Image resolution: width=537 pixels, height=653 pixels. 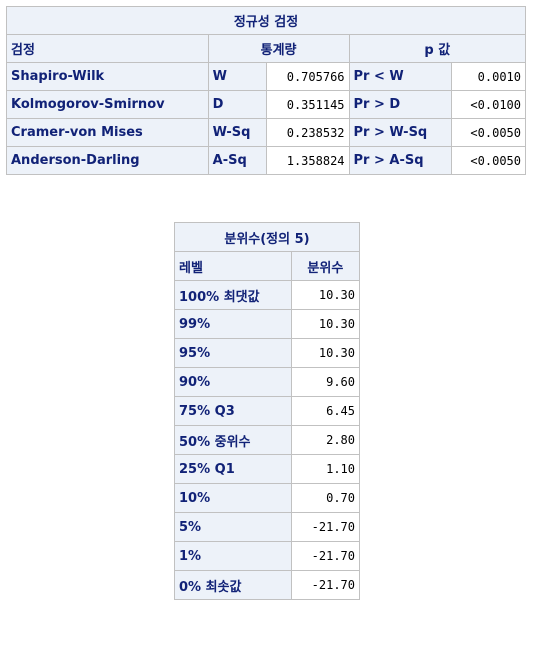 I want to click on statistic-value-cell: 0.705766, so click(x=307, y=76).